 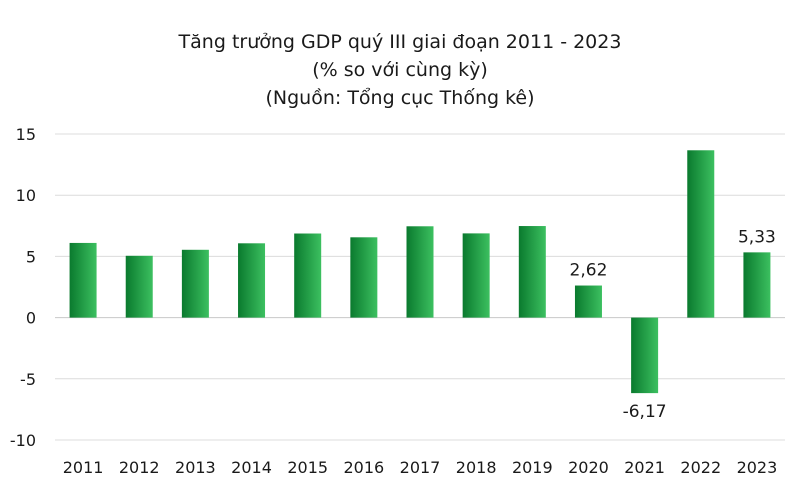 I want to click on bar-2014, so click(x=252, y=280).